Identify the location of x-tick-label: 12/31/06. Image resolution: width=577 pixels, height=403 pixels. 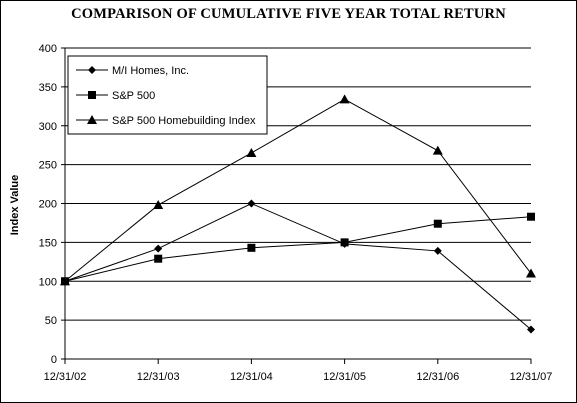
(437, 377).